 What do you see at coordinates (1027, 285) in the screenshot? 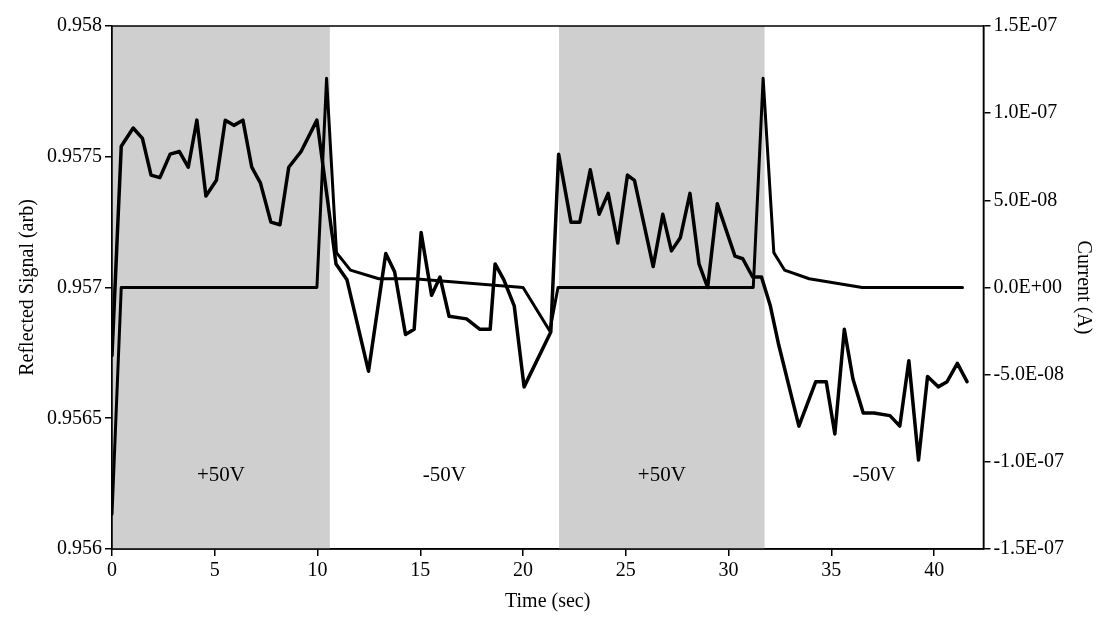
I see `y2-tick-label: 0.0E+00` at bounding box center [1027, 285].